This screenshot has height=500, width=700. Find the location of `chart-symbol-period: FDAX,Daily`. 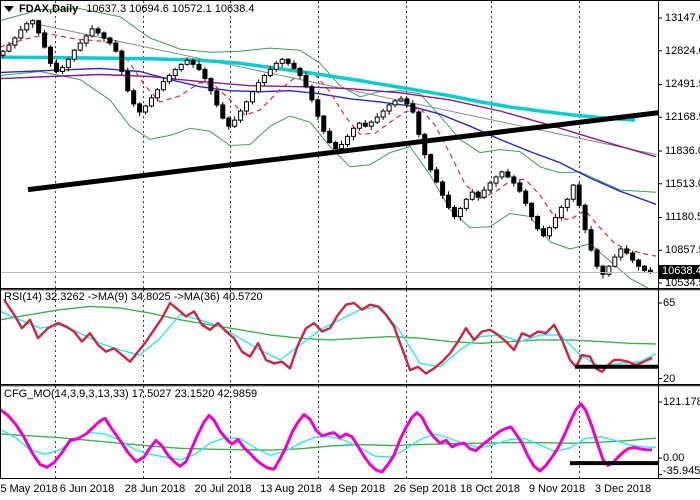

chart-symbol-period: FDAX,Daily is located at coordinates (49, 9).